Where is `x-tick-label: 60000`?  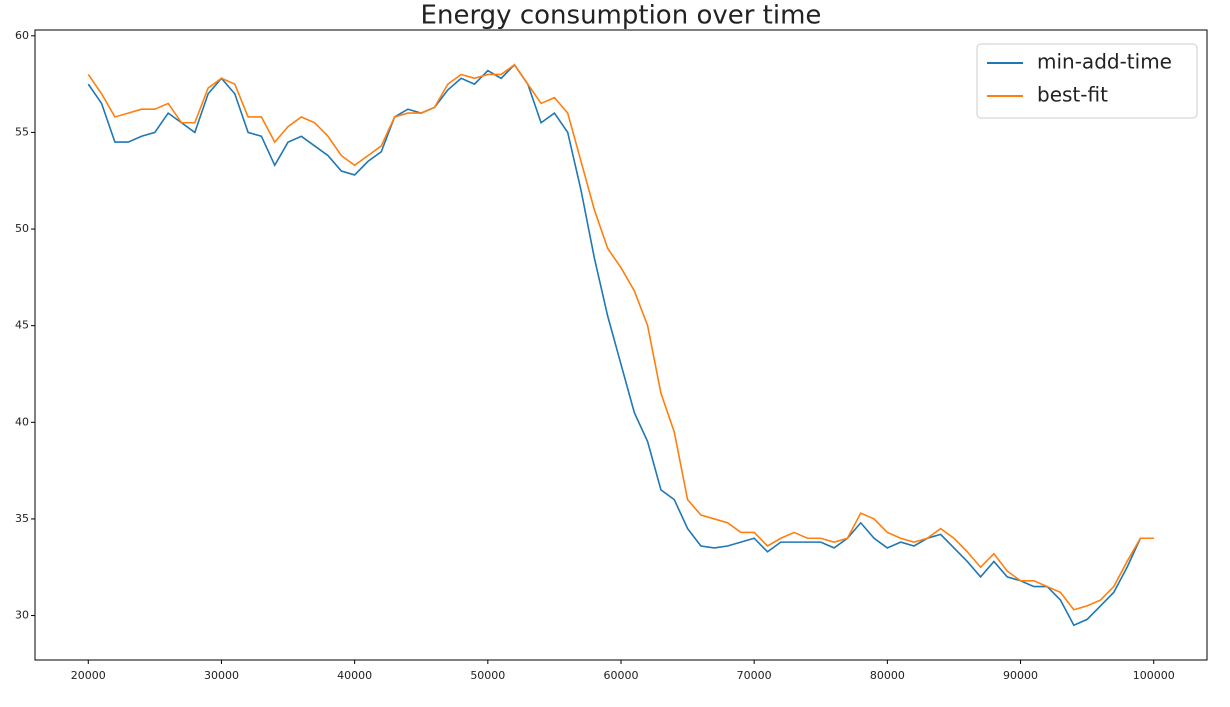
x-tick-label: 60000 is located at coordinates (621, 675).